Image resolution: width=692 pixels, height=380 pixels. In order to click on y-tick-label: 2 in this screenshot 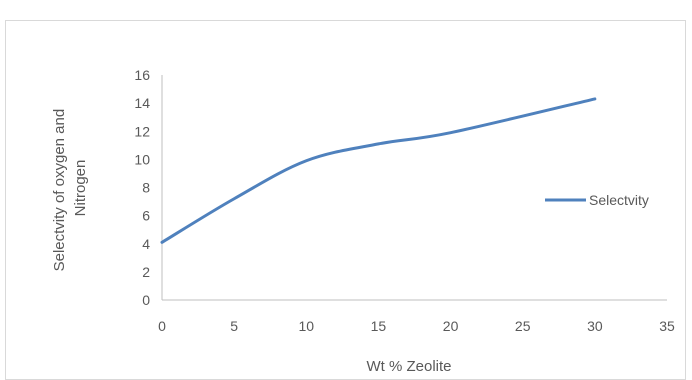, I will do `click(146, 272)`.